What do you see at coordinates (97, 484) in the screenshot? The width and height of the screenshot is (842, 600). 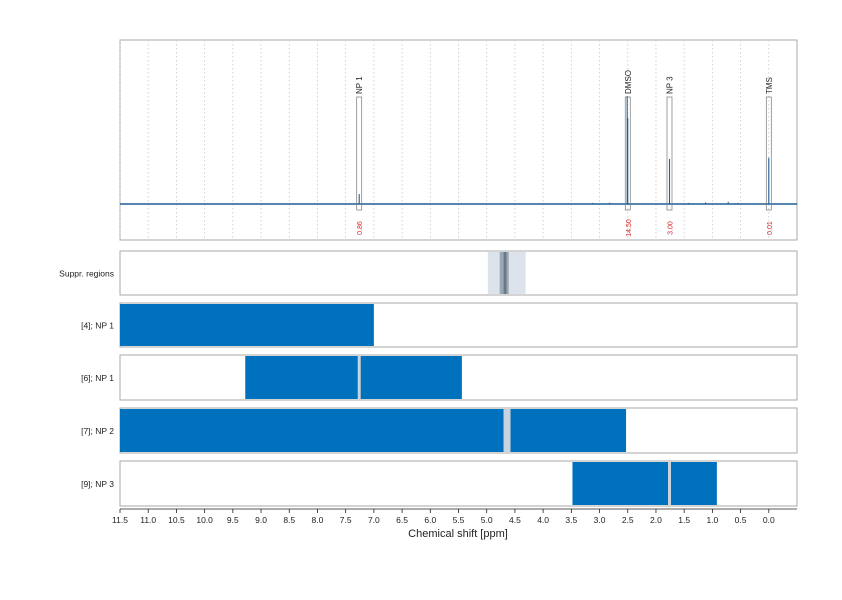 I see `row-label: [9]; NP 3` at bounding box center [97, 484].